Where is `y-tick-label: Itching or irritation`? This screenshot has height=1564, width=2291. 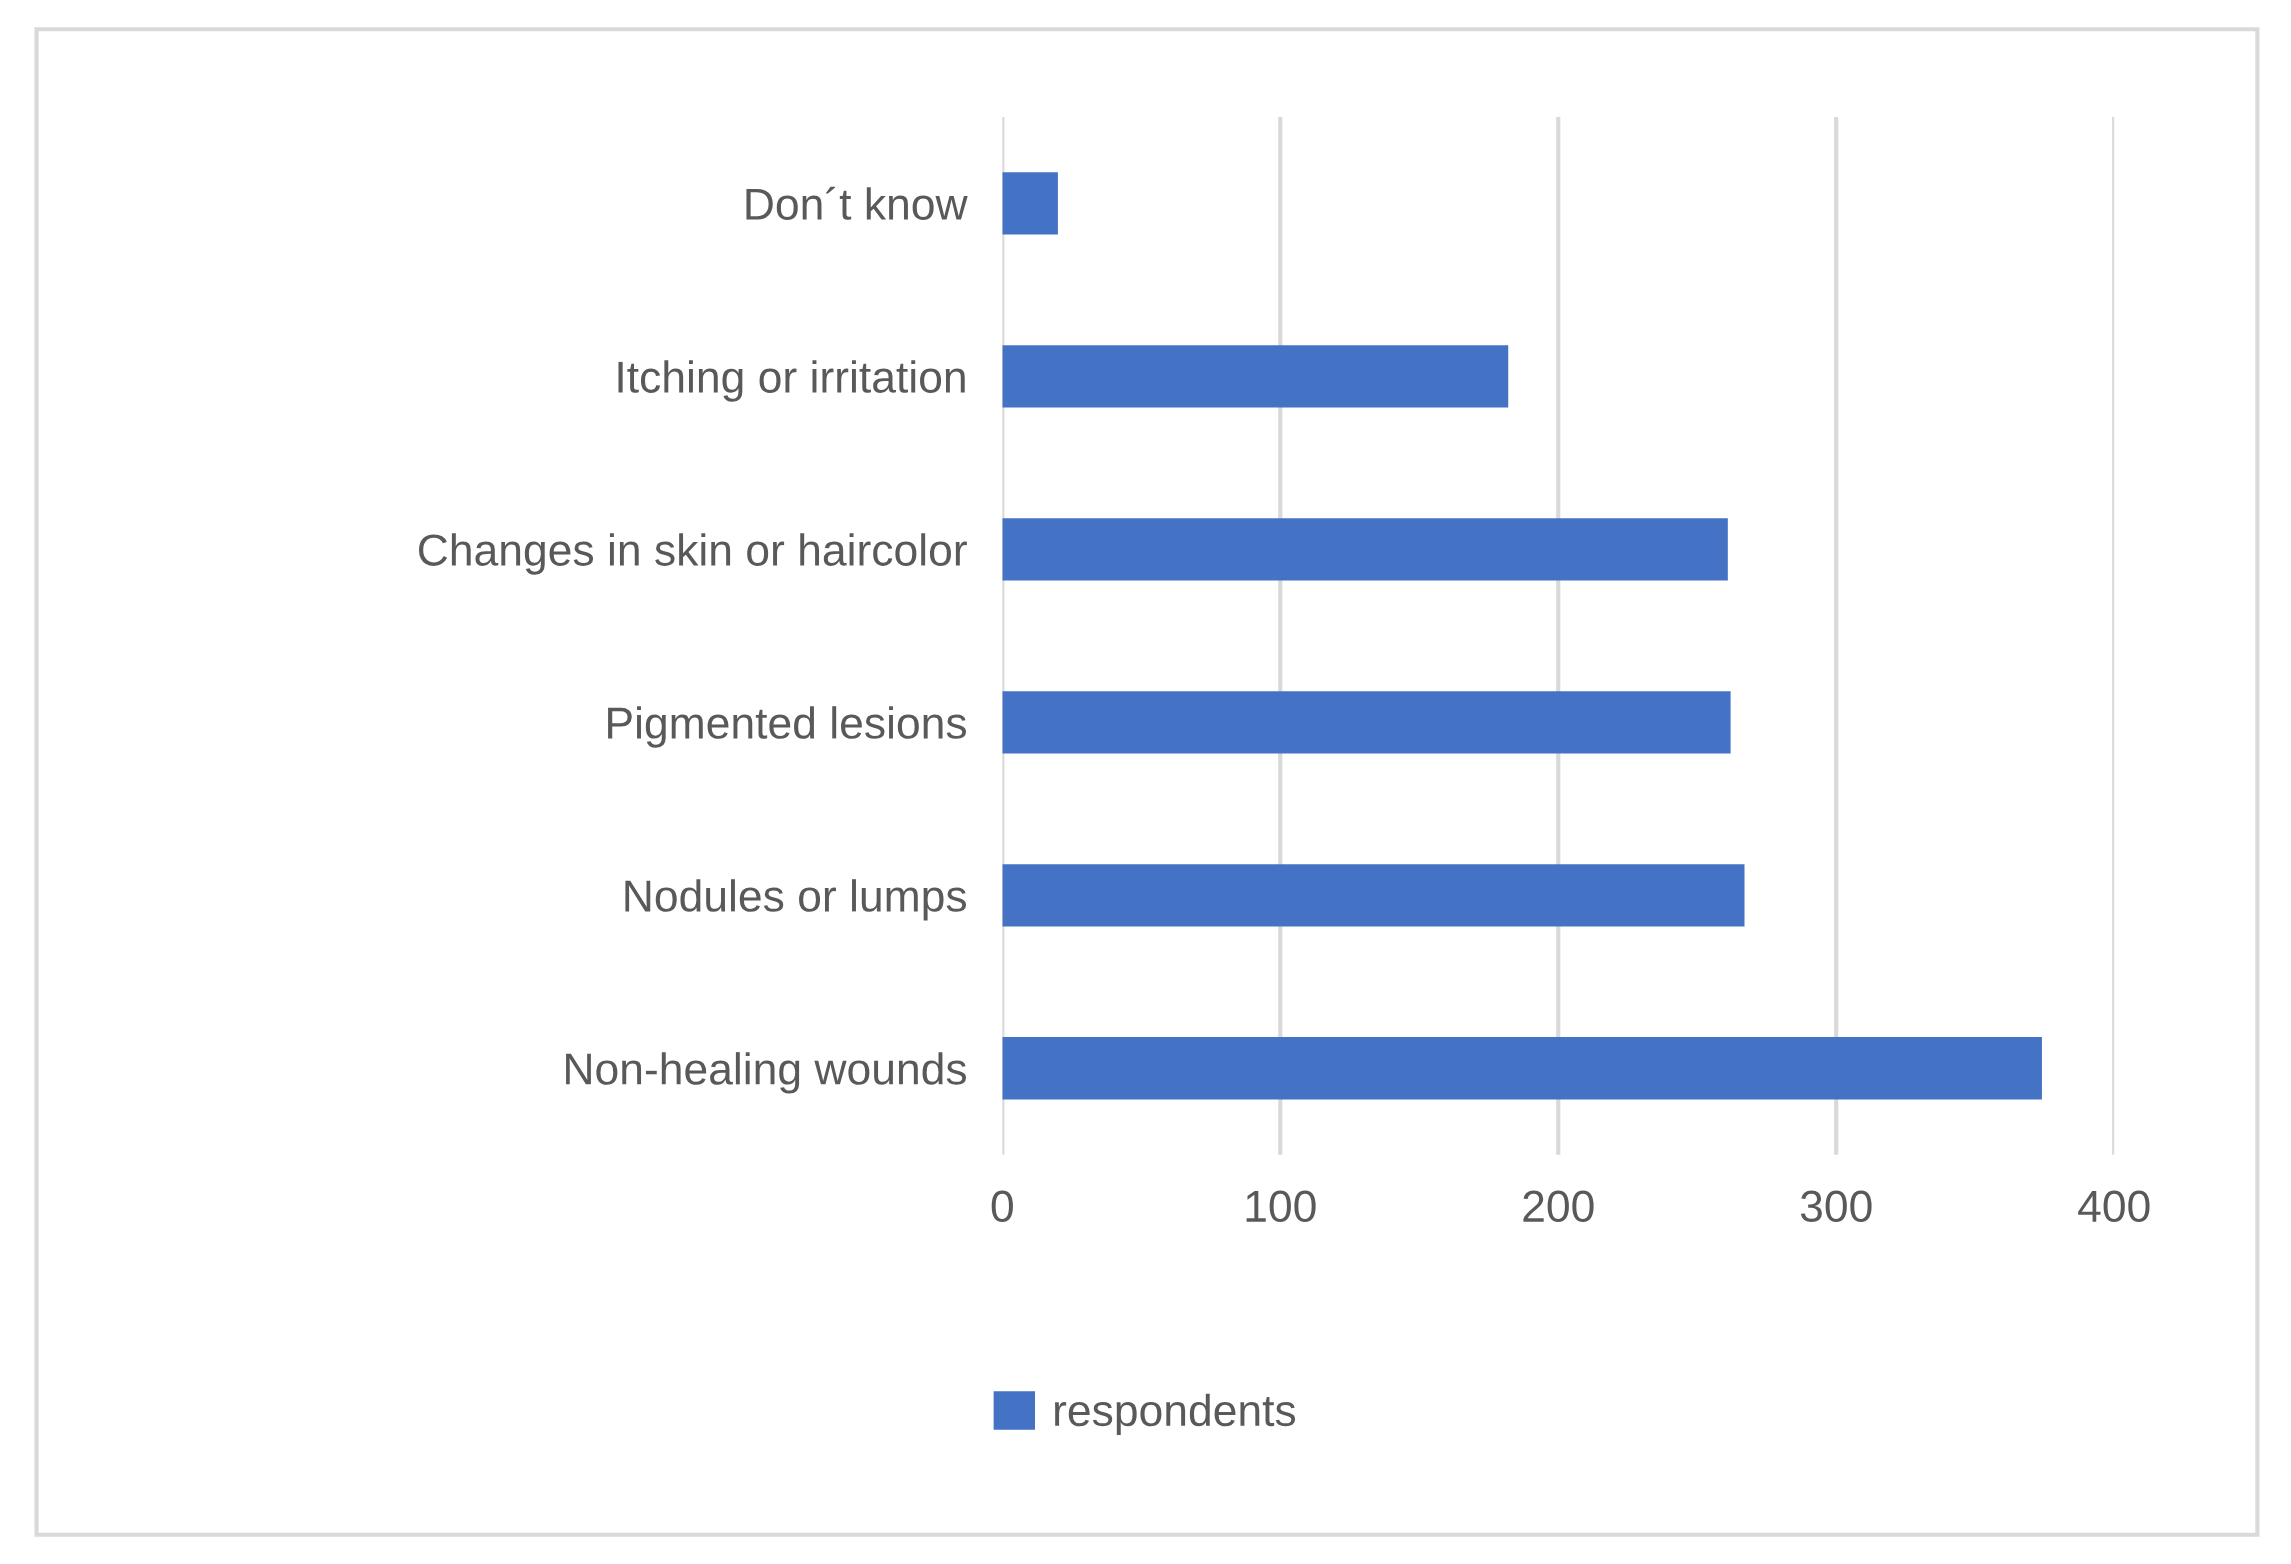
y-tick-label: Itching or irritation is located at coordinates (791, 381).